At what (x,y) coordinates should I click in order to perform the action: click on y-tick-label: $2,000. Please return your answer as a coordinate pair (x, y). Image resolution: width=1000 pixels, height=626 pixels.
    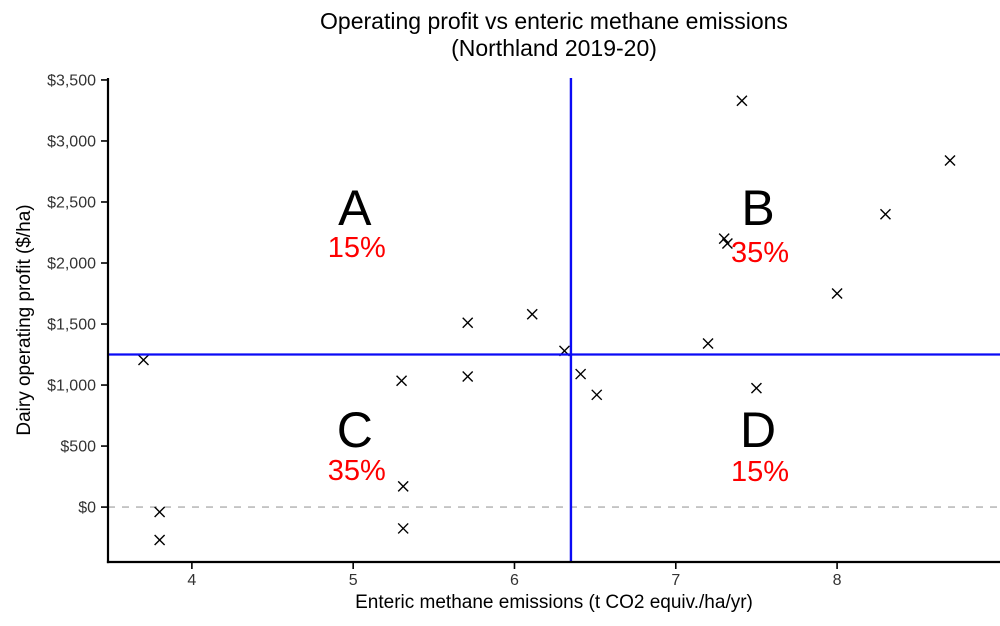
    Looking at the image, I should click on (71, 264).